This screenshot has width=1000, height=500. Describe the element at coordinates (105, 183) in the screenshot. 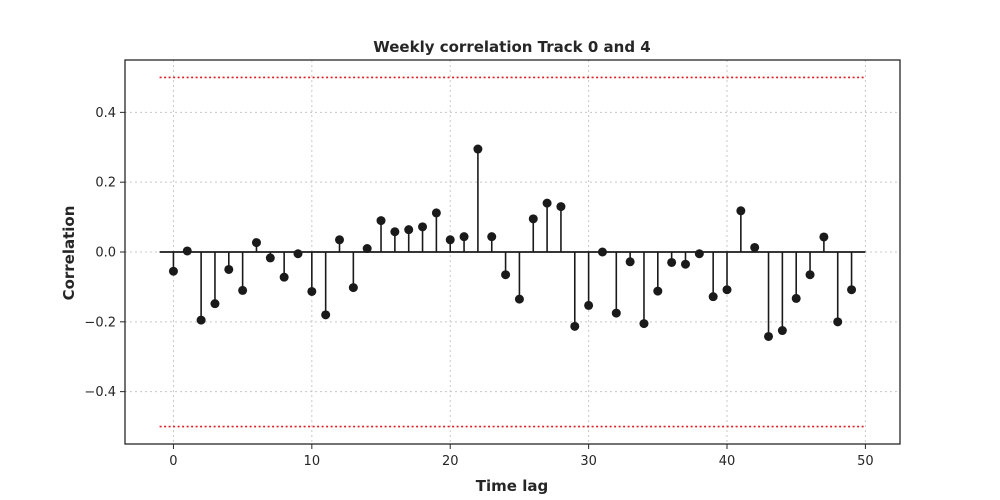

I see `y-tick-label: 0.2` at that location.